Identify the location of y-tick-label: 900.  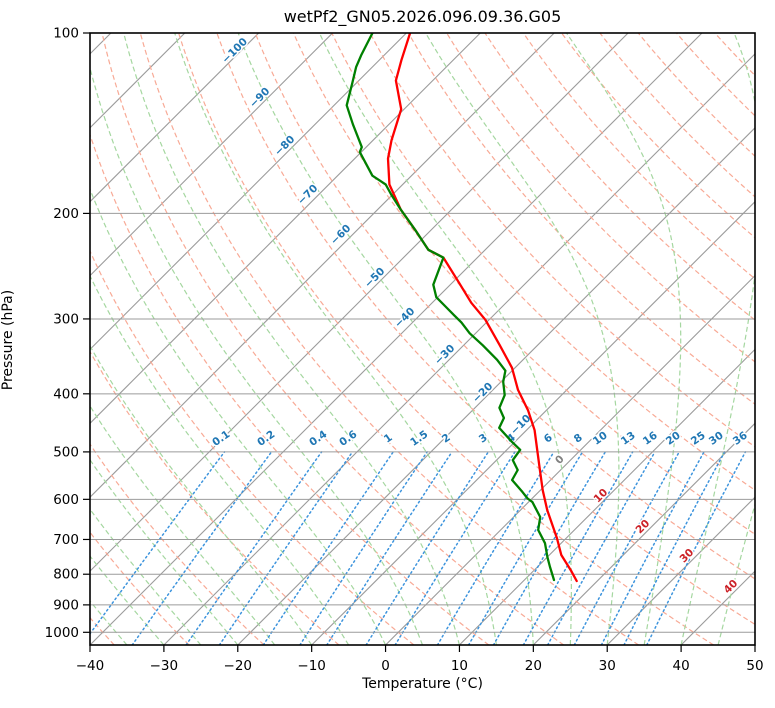
(66, 605).